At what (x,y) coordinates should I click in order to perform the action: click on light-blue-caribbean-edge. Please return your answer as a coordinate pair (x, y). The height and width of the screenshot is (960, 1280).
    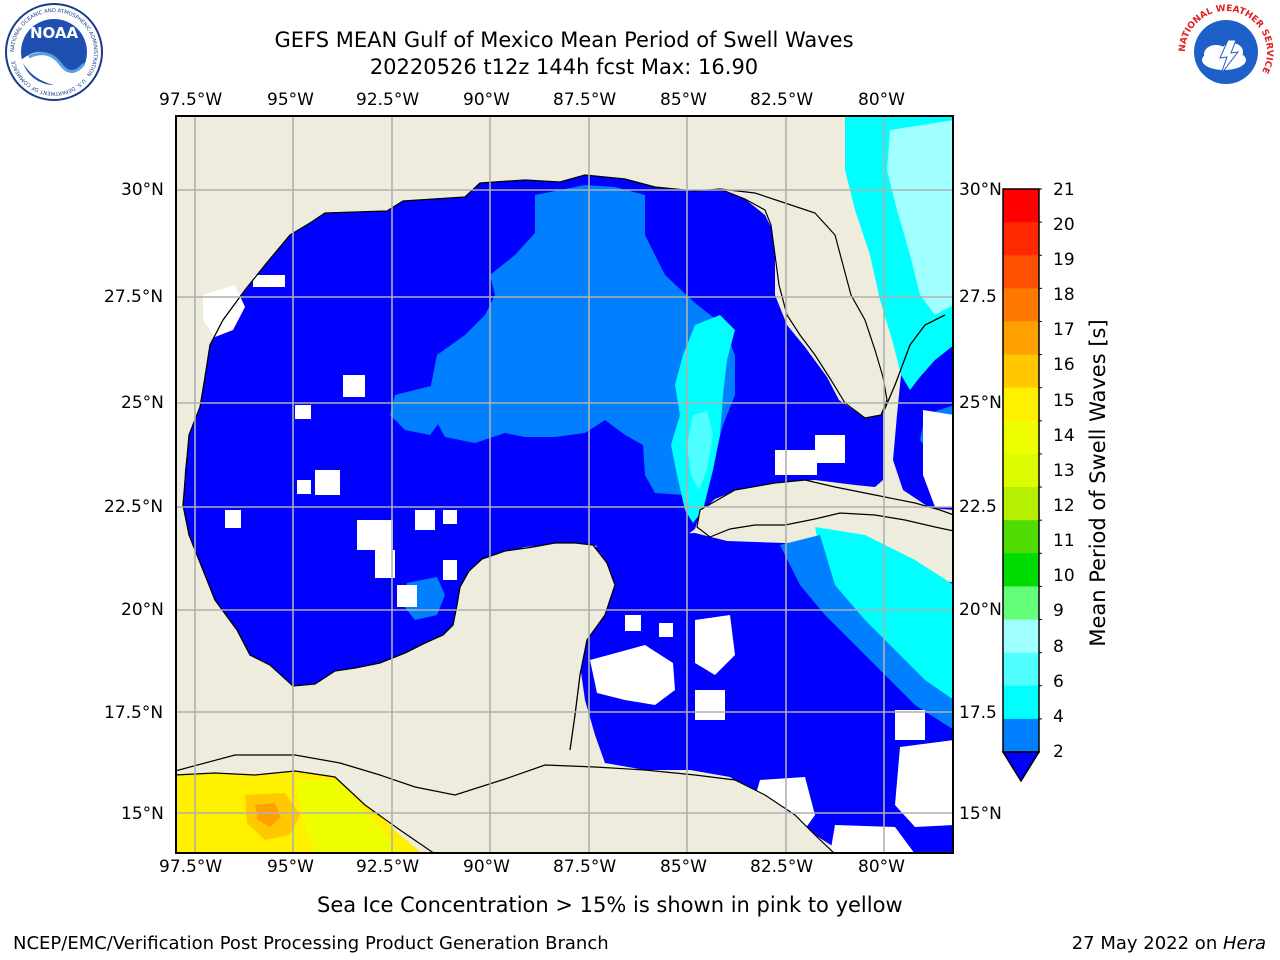
    Looking at the image, I should click on (867, 632).